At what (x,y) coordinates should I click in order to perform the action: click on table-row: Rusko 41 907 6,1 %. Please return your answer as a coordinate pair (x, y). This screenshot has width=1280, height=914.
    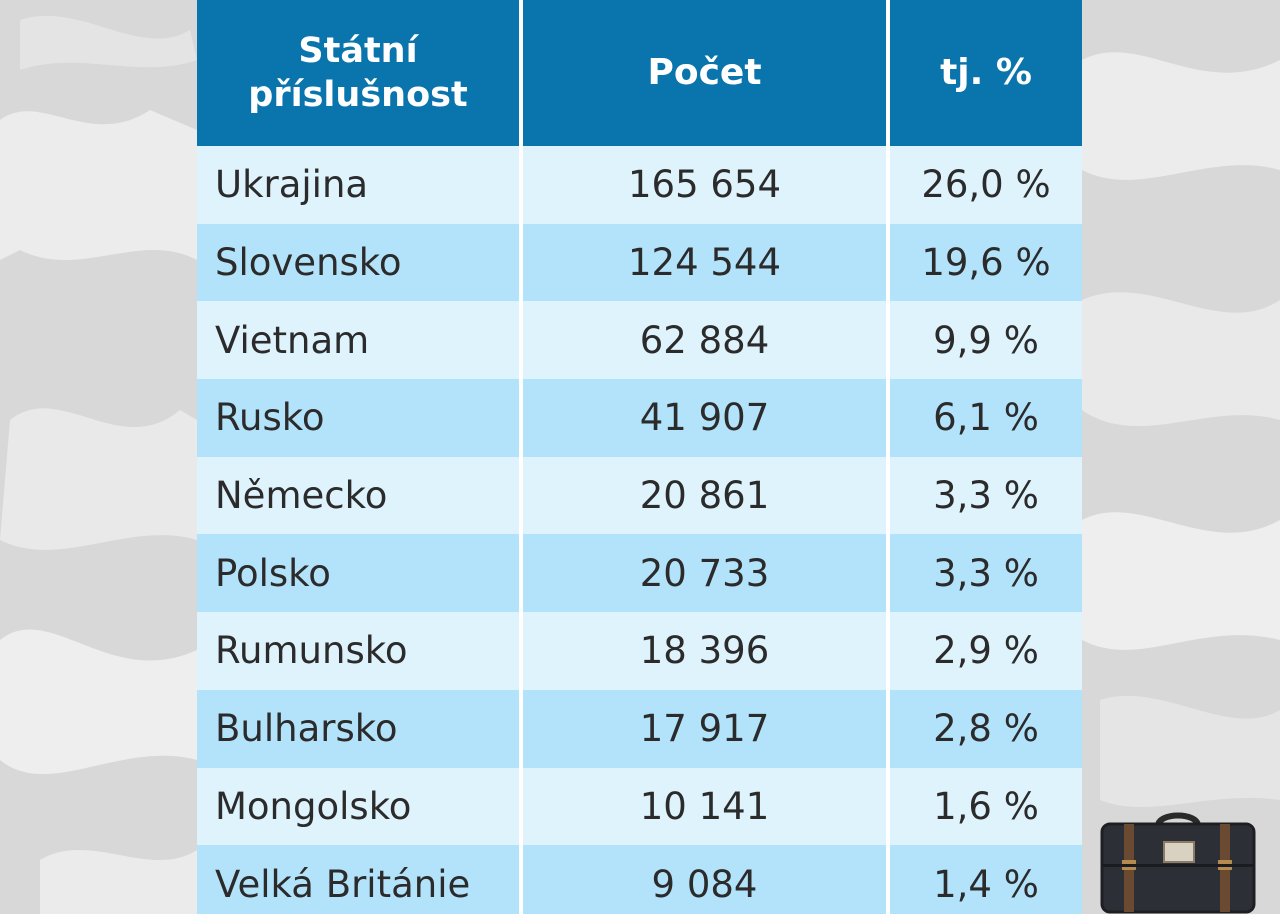
    Looking at the image, I should click on (639, 418).